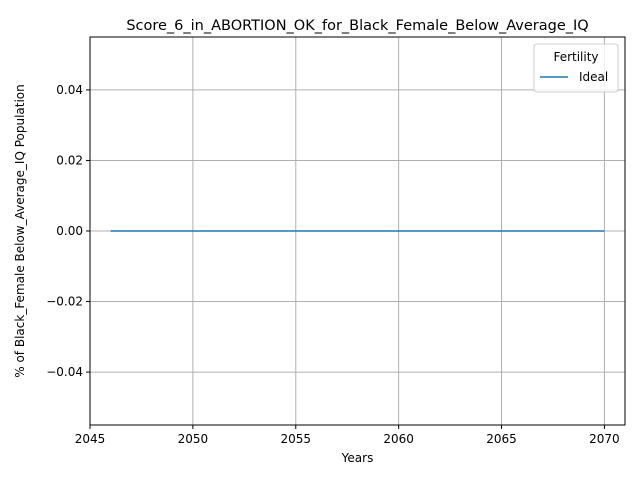 This screenshot has width=640, height=480. I want to click on x-tick-label: 2060, so click(398, 439).